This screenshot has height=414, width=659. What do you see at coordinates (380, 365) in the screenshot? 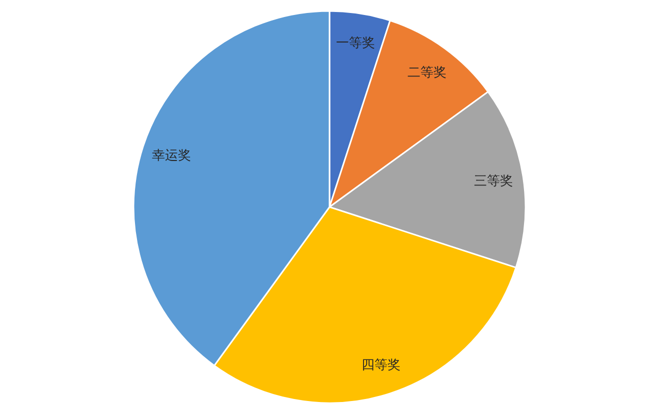
I see `slice-label: 四等奖` at bounding box center [380, 365].